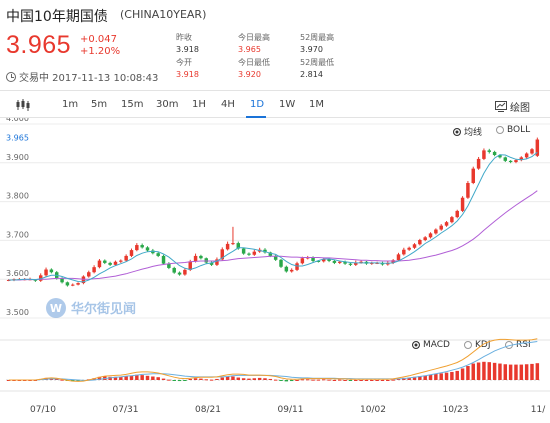  Describe the element at coordinates (275, 104) in the screenshot. I see `chart-toolbar: 1m 5m 15m 30m 1H 4H 1D 1W 1M 绘图` at that location.